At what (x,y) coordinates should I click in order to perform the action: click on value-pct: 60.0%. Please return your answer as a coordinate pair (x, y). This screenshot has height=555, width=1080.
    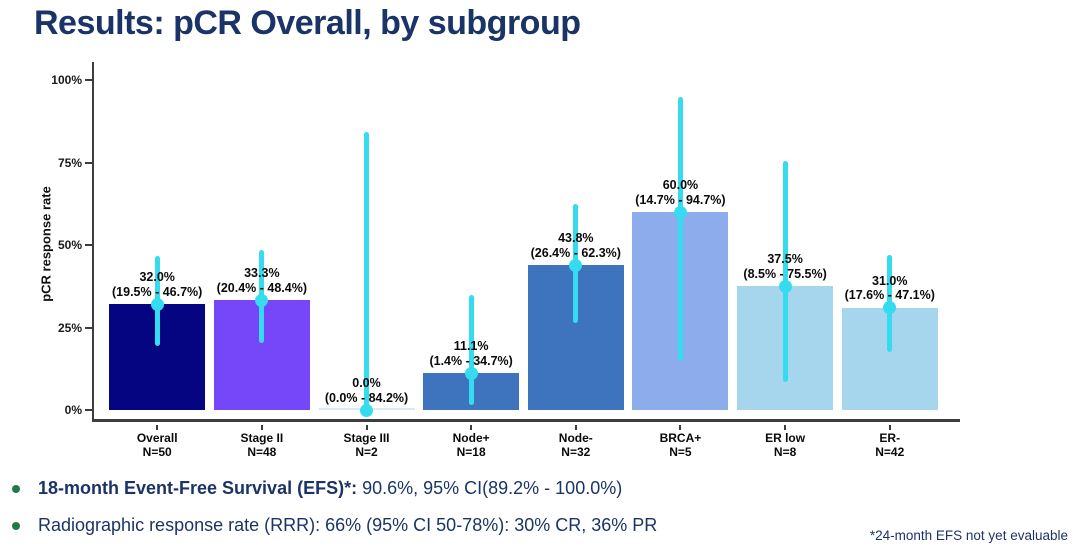
    Looking at the image, I should click on (680, 185).